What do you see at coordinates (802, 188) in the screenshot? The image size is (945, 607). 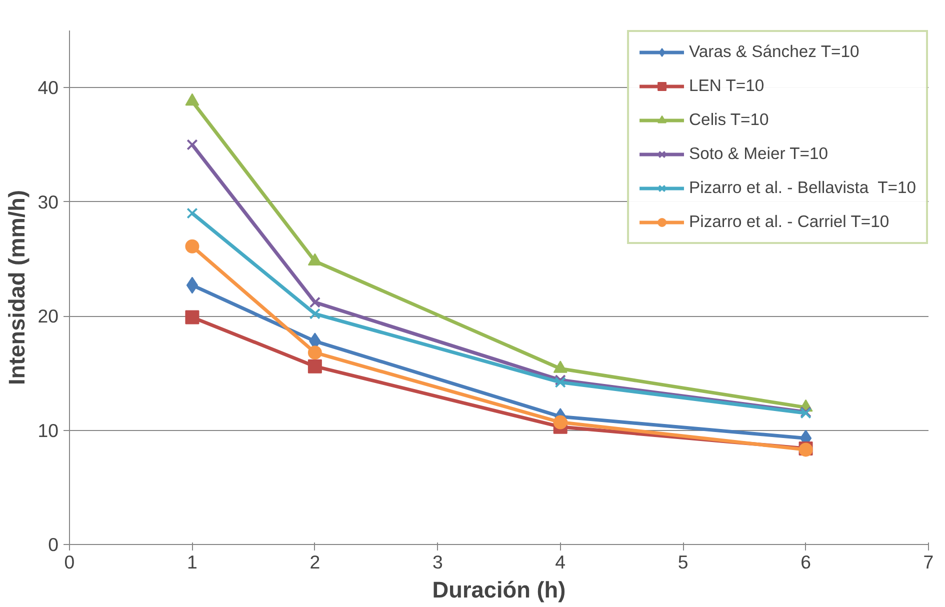 I see `legend-label: Pizarro et al. - Bellavista T=10` at bounding box center [802, 188].